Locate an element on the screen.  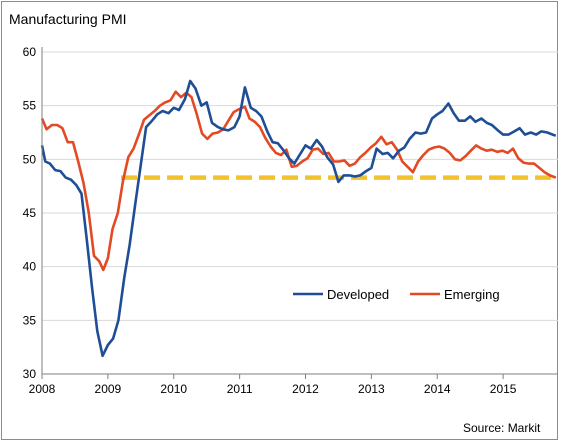
x-axis-ticks: 2008 2009 2010 2011 2012 2013 2014 2015 is located at coordinates (273, 385).